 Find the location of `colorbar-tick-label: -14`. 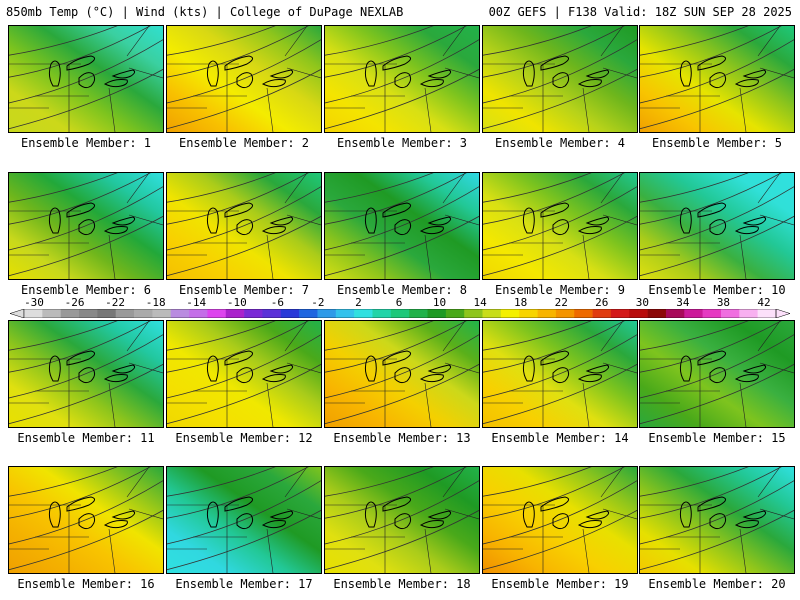

colorbar-tick-label: -14 is located at coordinates (196, 302).